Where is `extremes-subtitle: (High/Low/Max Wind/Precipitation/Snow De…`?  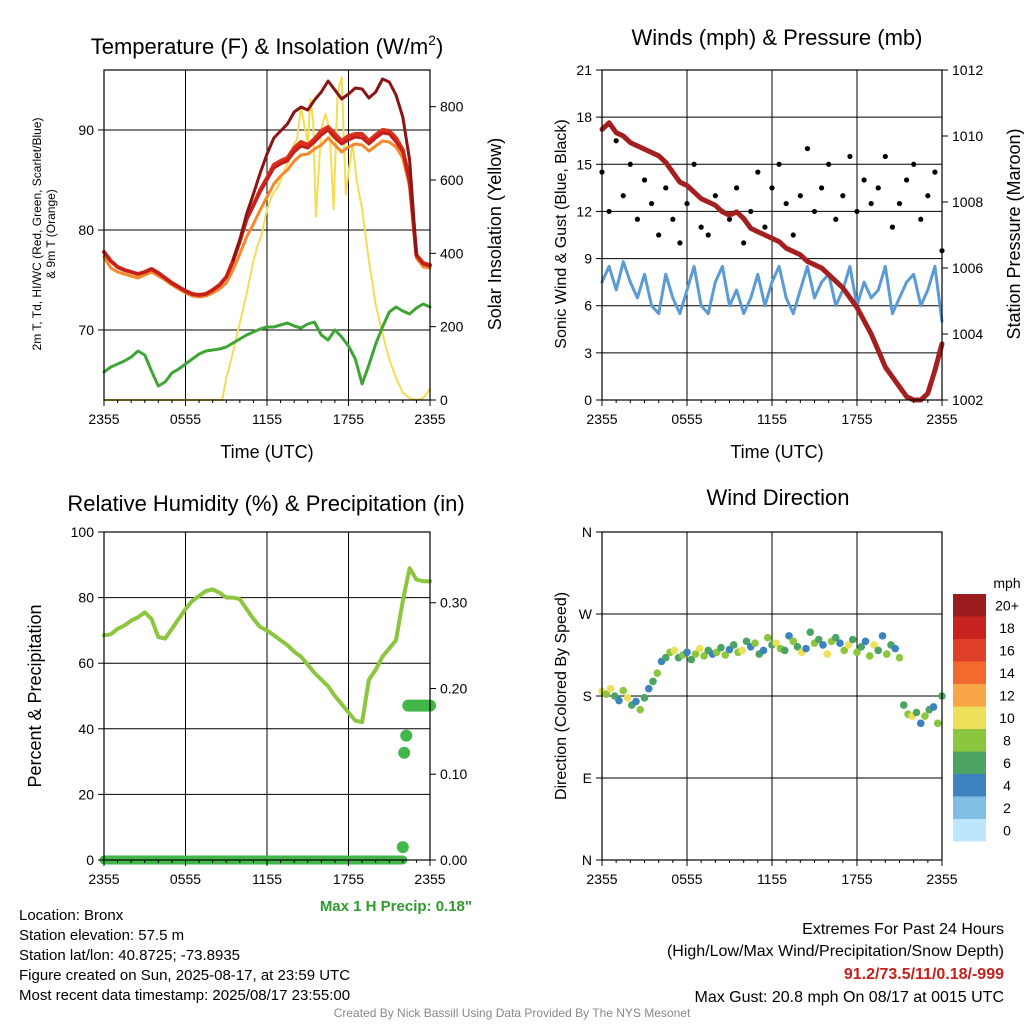
extremes-subtitle: (High/Low/Max Wind/Precipitation/Snow De… is located at coordinates (835, 951).